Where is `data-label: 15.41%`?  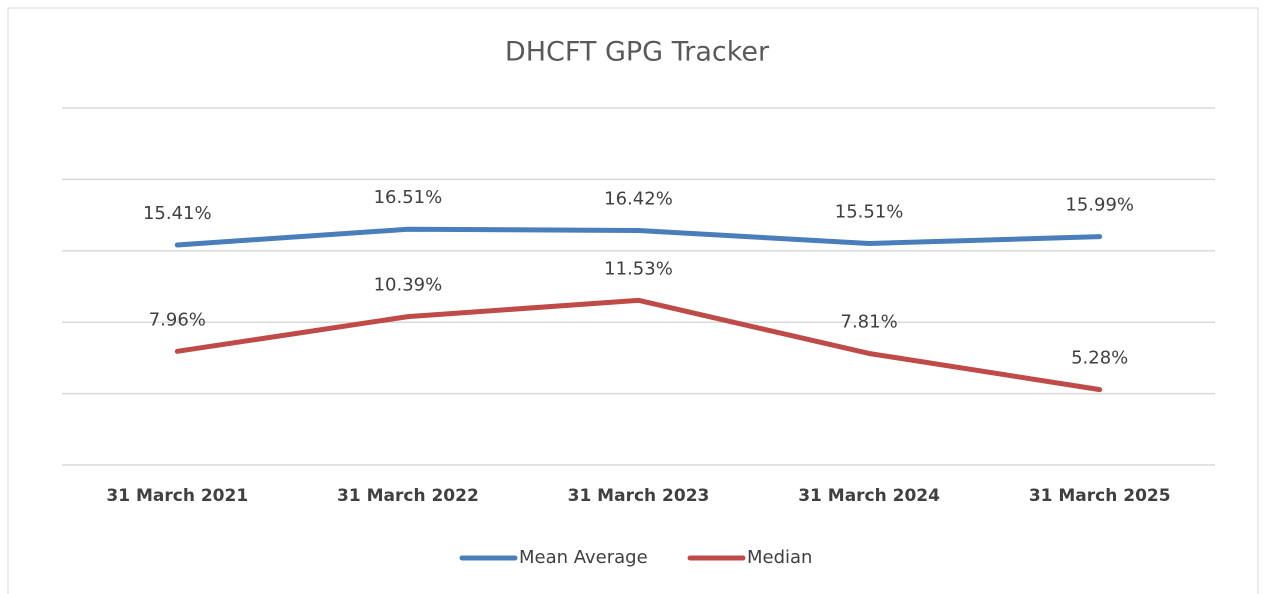 data-label: 15.41% is located at coordinates (177, 213).